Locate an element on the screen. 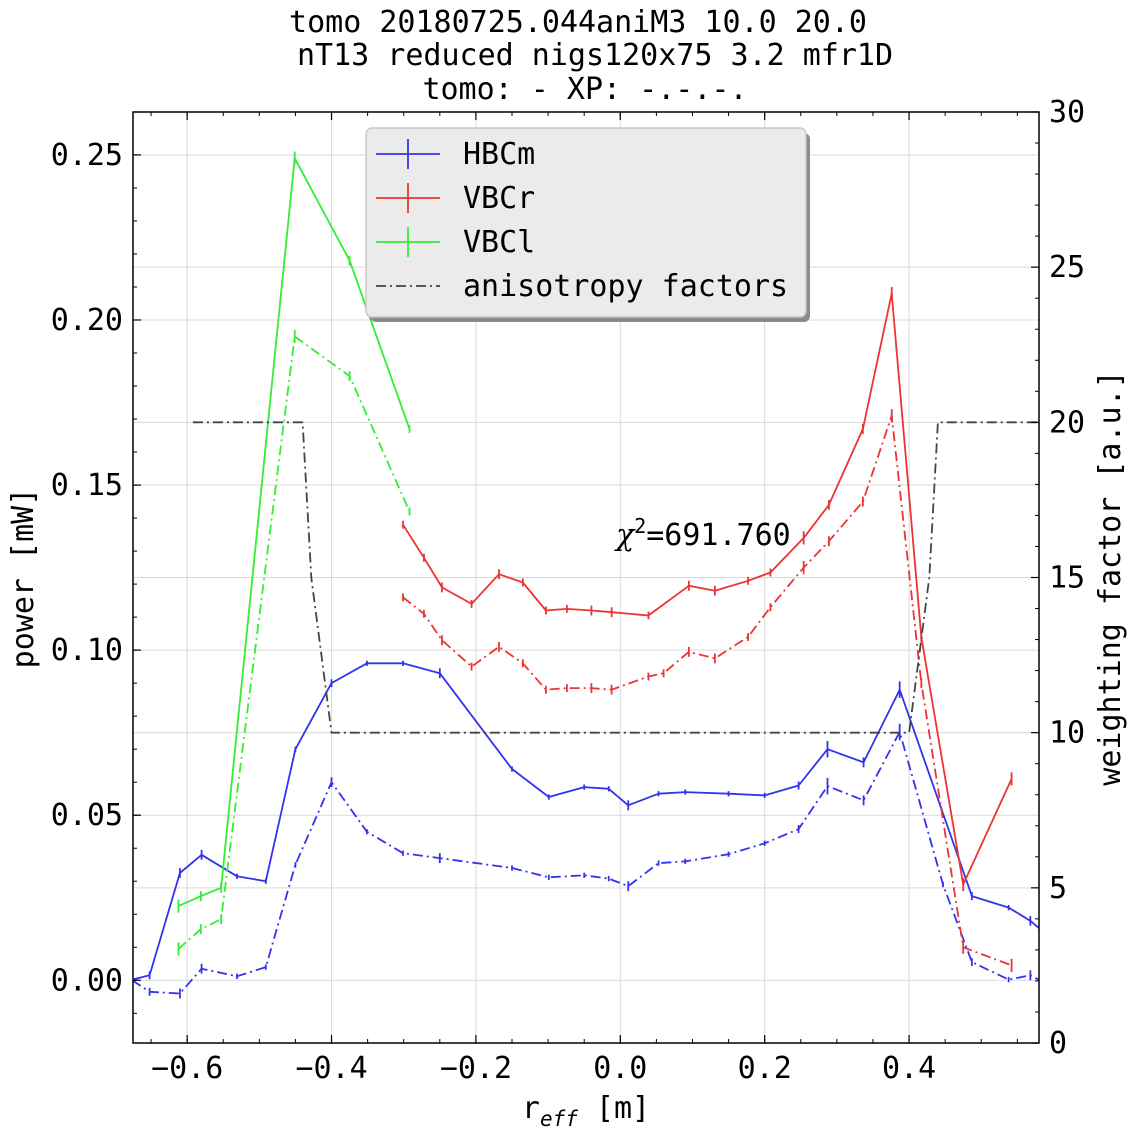 Image resolution: width=1133 pixels, height=1133 pixels. x-tick-label-3: 0.0 is located at coordinates (620, 1068).